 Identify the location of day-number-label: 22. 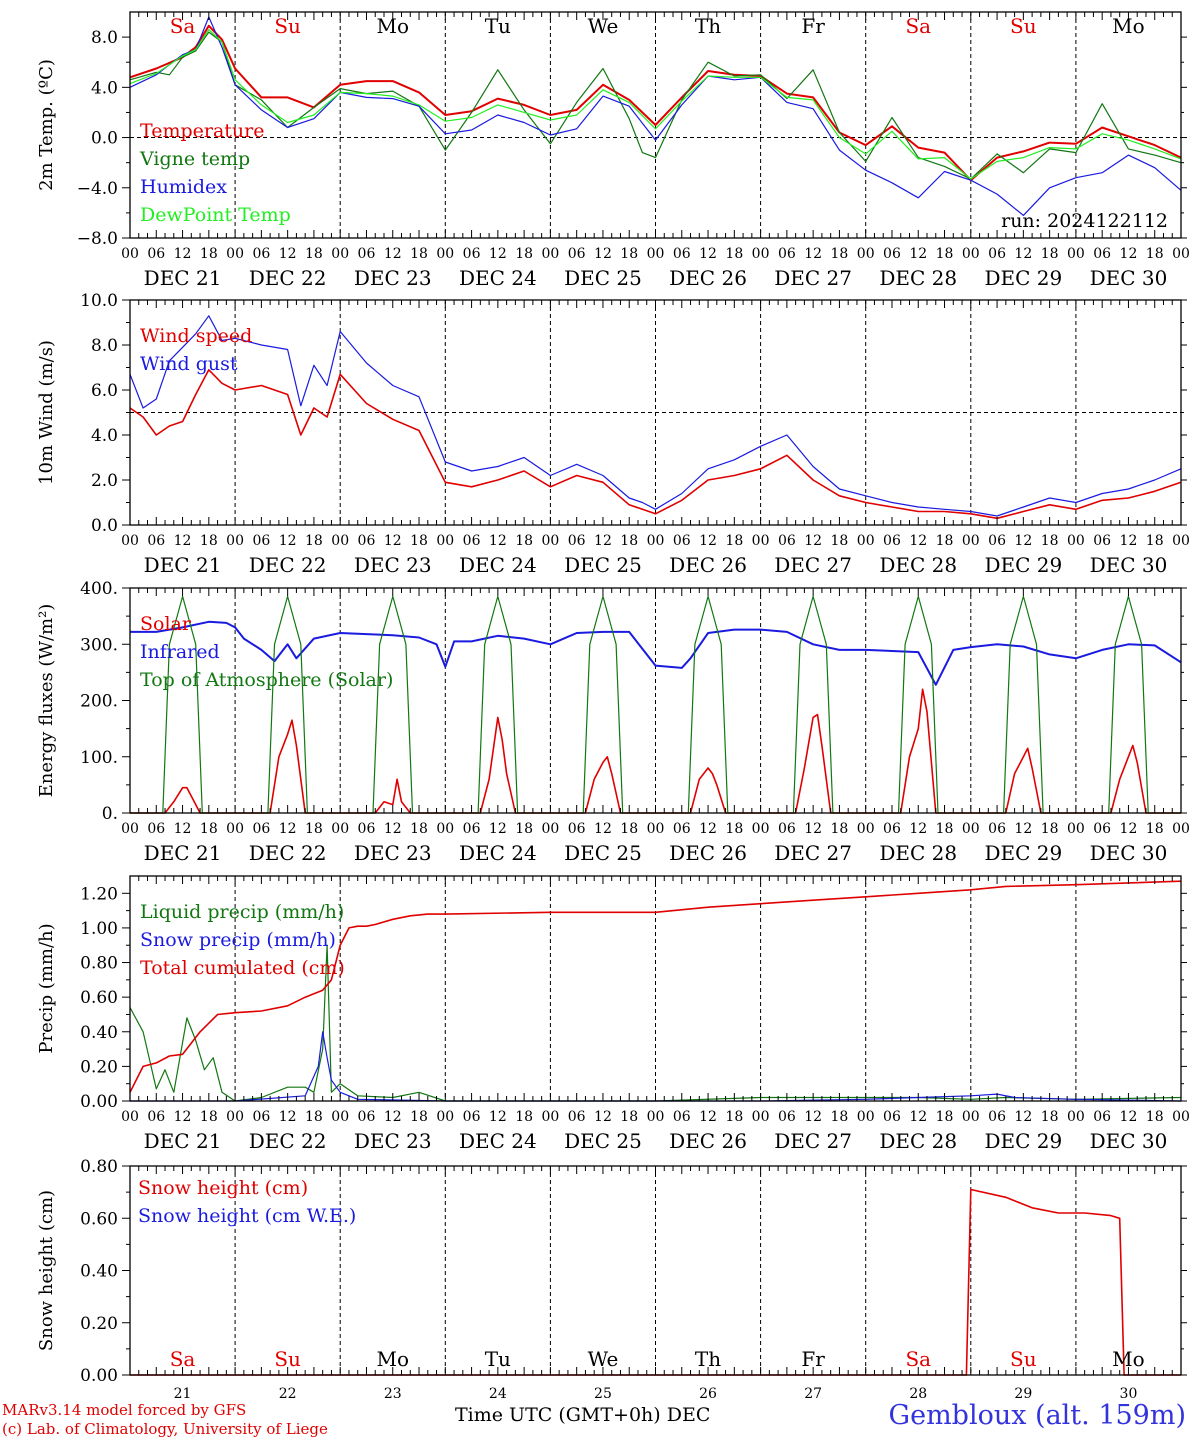
(288, 1394).